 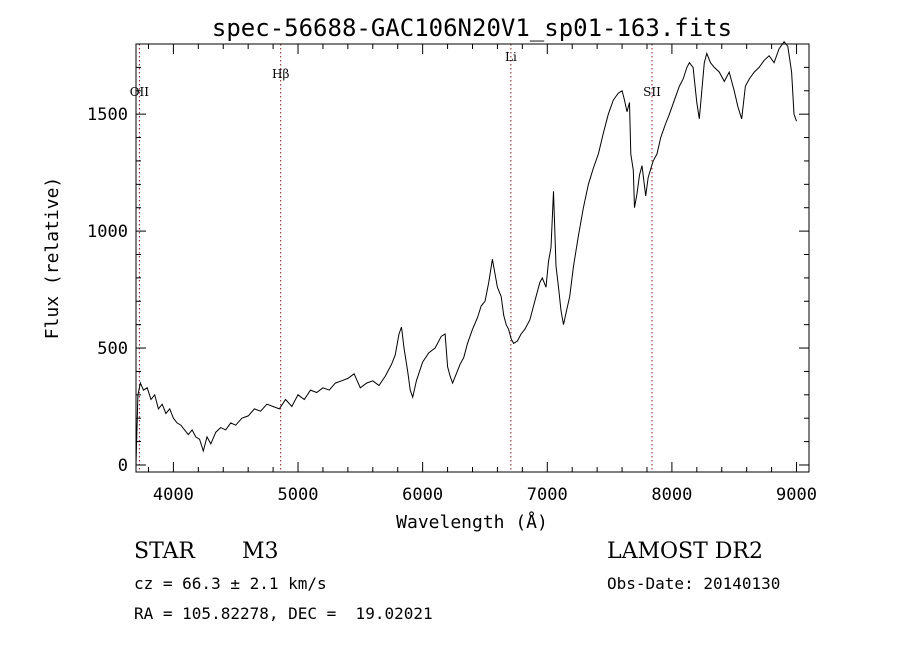 What do you see at coordinates (140, 92) in the screenshot?
I see `spectral-line-label-0: OII` at bounding box center [140, 92].